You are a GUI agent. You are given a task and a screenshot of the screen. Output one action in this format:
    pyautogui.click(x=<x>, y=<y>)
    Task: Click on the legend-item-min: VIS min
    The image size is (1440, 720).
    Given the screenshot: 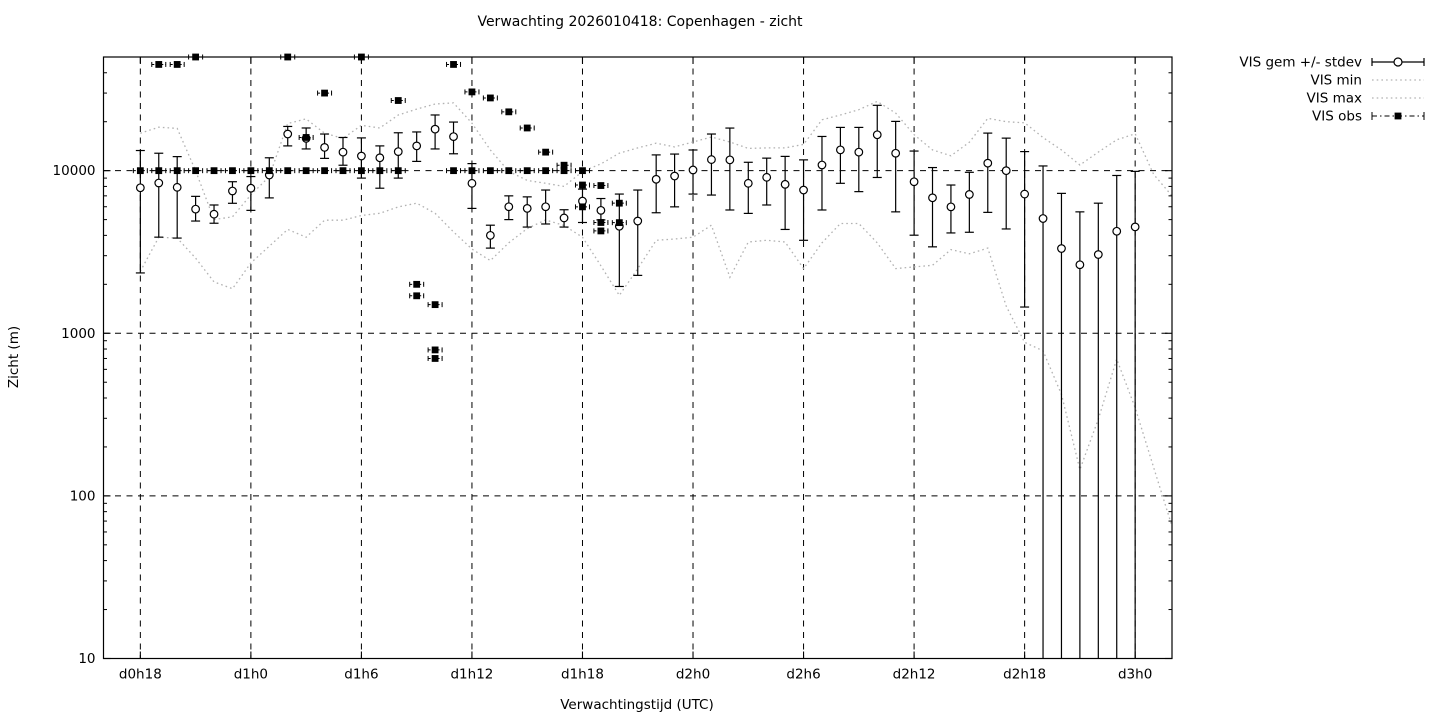 What is the action you would take?
    pyautogui.click(x=1367, y=81)
    